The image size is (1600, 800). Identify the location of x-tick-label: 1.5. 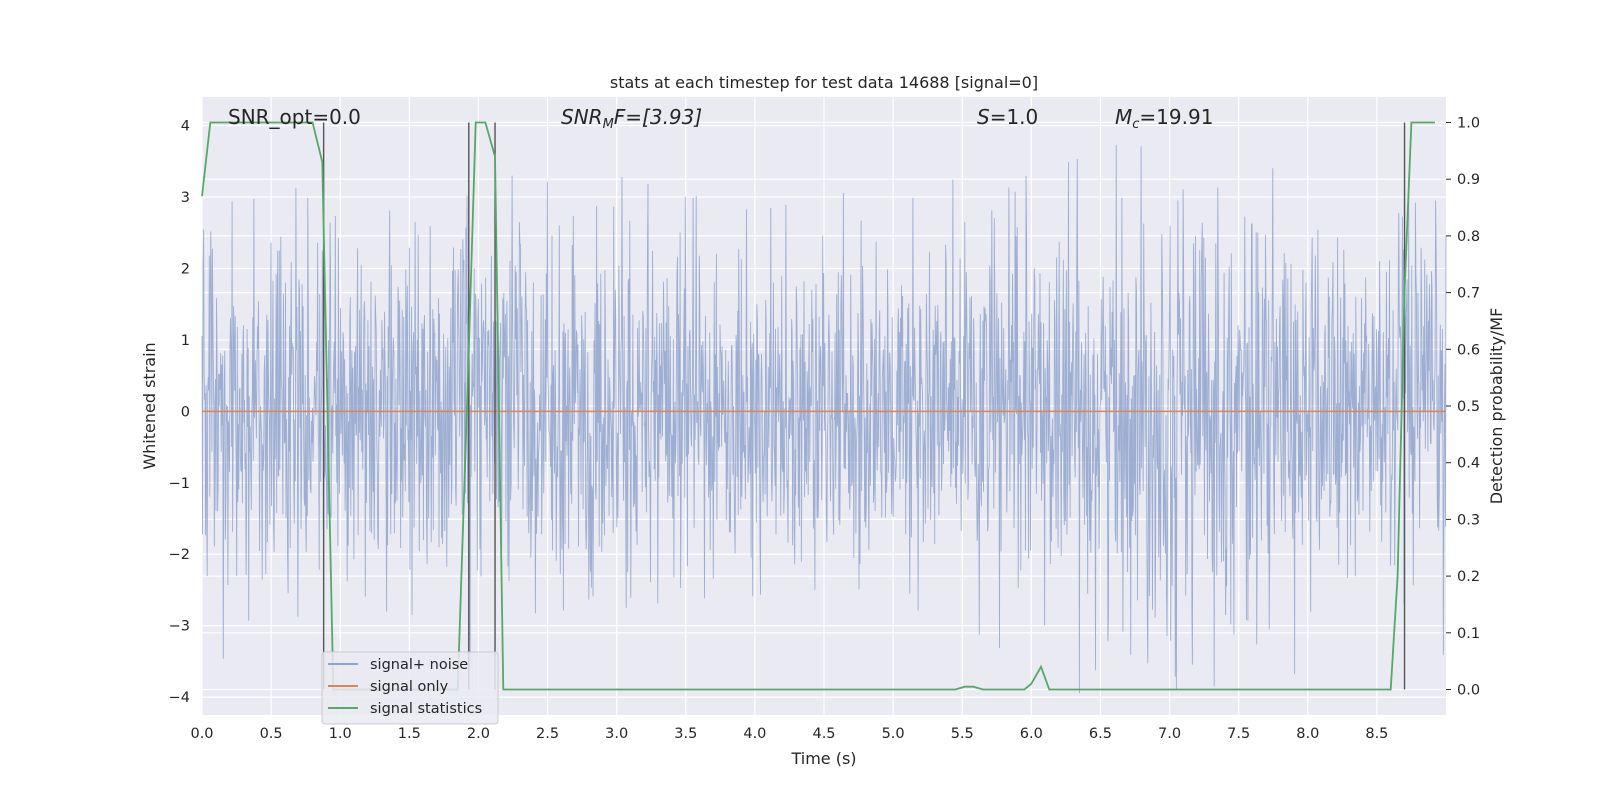
(409, 734).